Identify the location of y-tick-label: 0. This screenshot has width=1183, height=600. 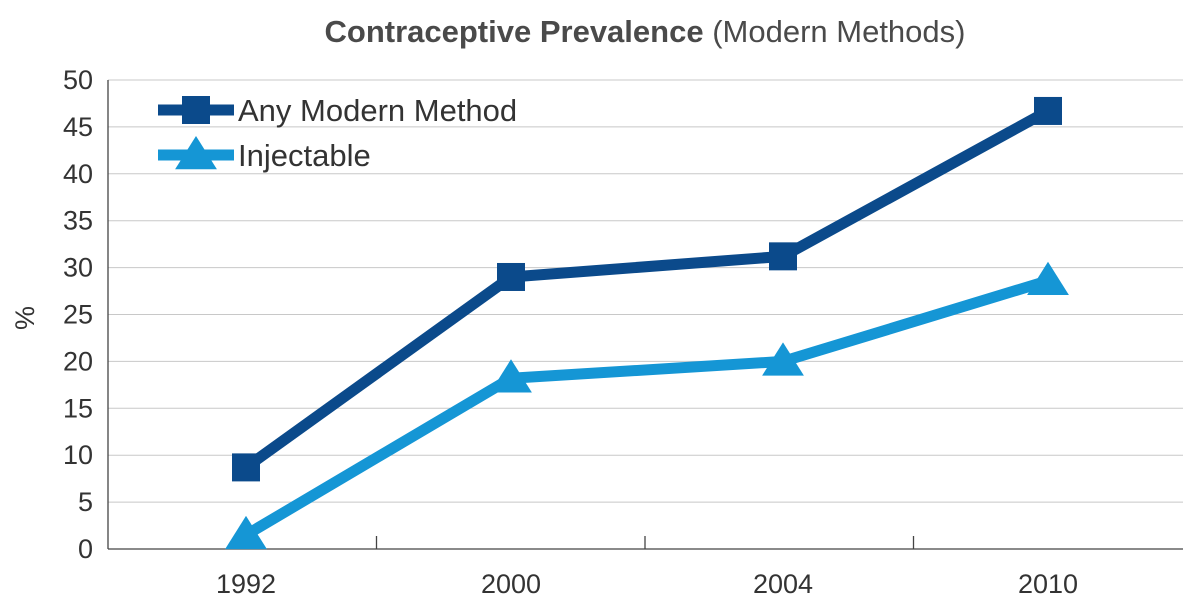
(85, 549).